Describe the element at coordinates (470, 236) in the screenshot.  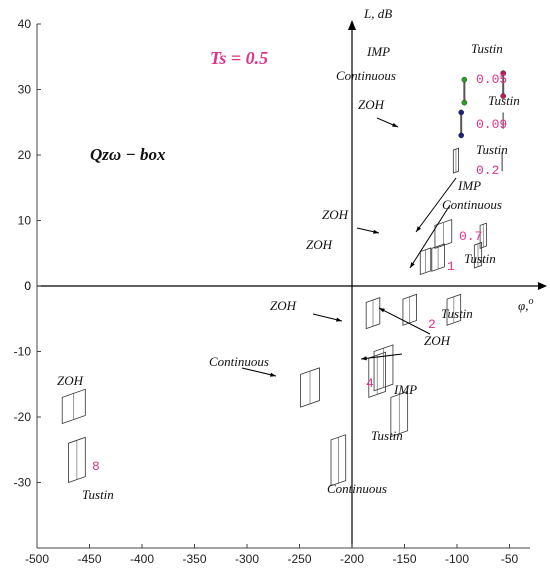
I see `period-label: 0.7` at that location.